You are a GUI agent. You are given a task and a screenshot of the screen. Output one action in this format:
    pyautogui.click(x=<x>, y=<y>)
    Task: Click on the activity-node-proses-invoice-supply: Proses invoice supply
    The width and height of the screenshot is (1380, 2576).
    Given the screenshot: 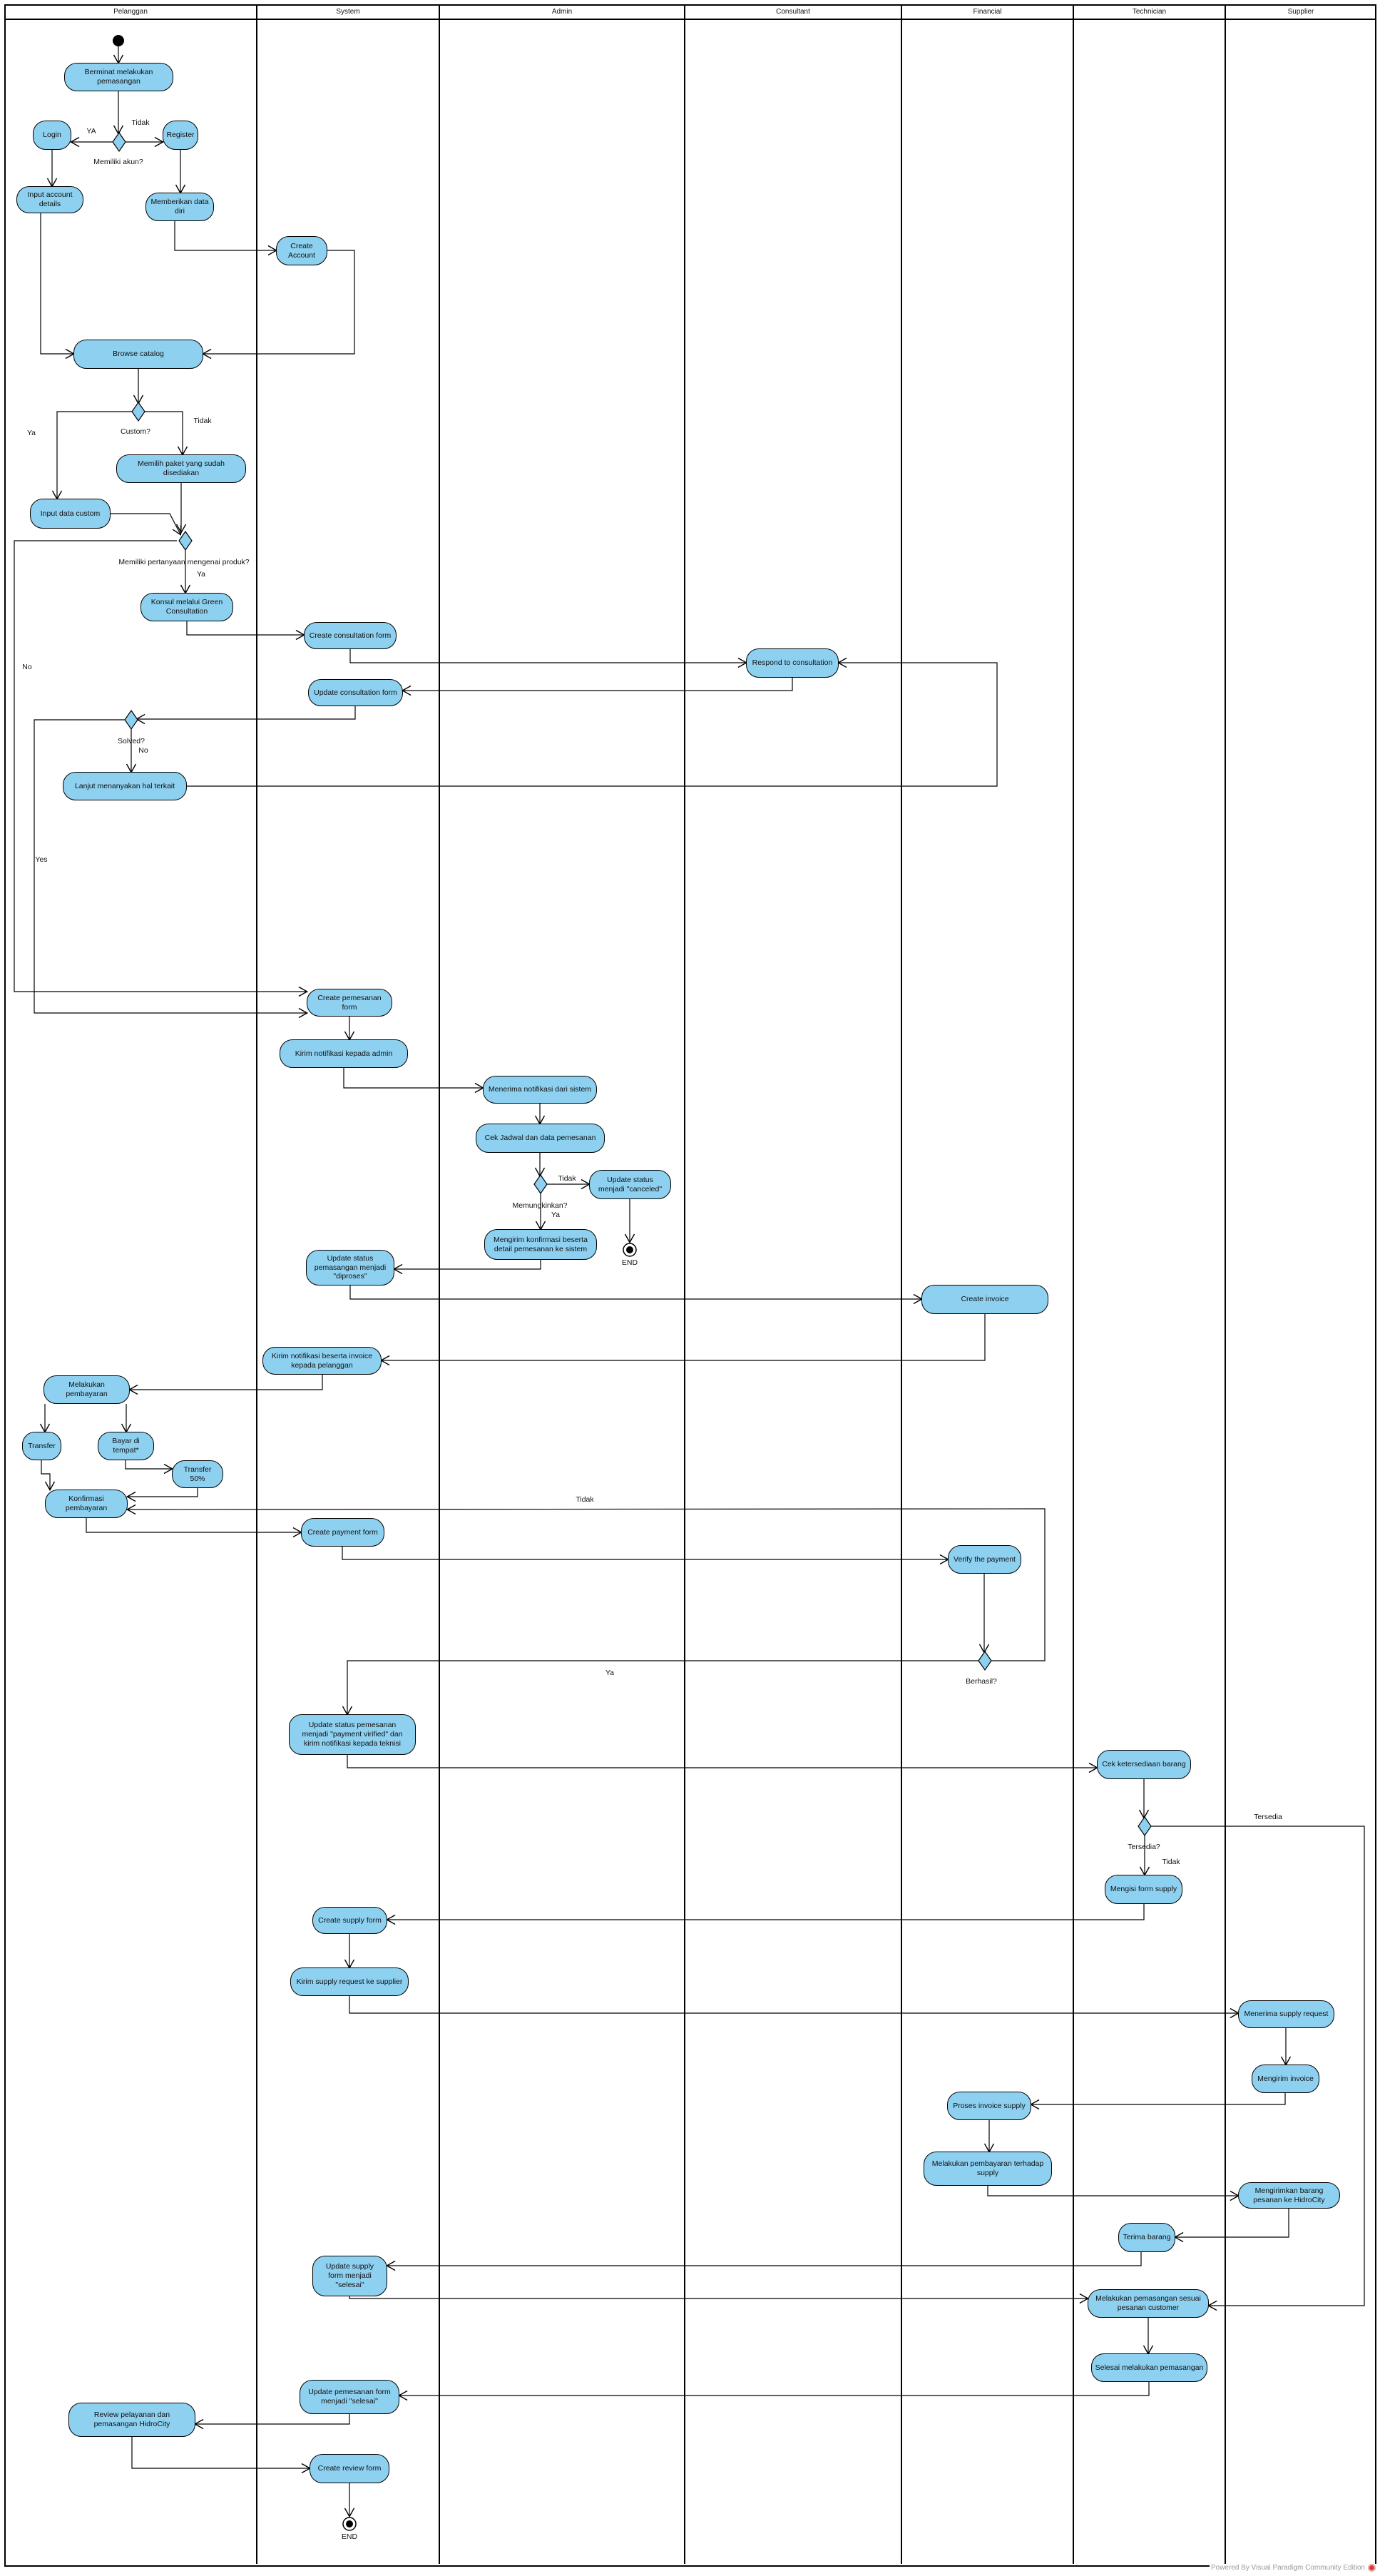 What is the action you would take?
    pyautogui.click(x=989, y=2106)
    